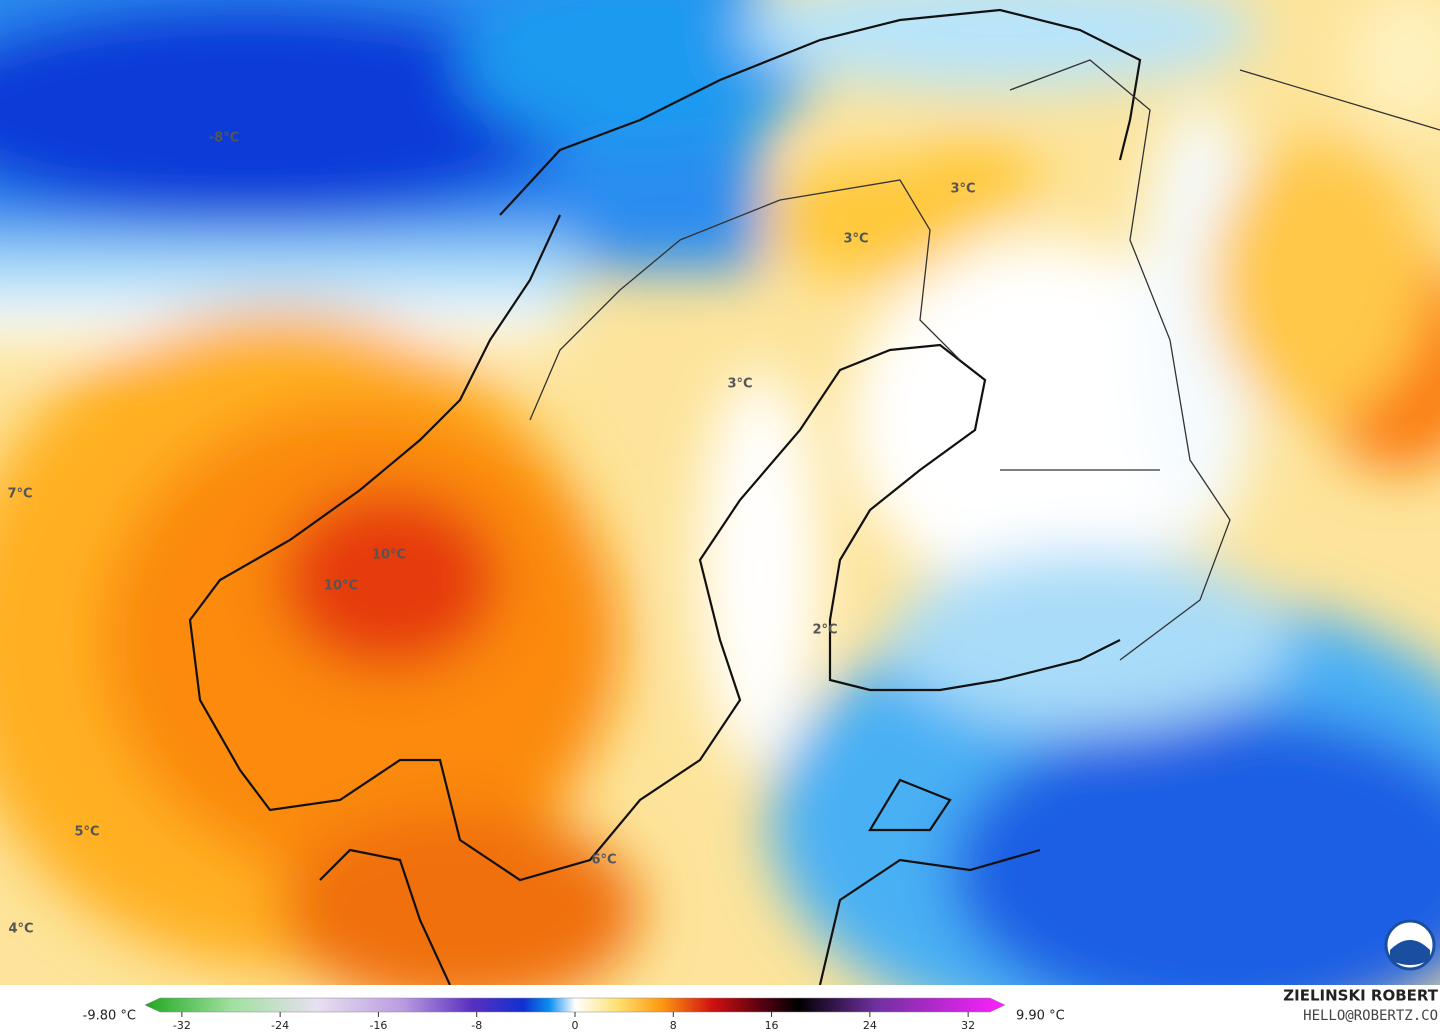 The width and height of the screenshot is (1440, 1035). I want to click on temp-label: 7°C, so click(19, 494).